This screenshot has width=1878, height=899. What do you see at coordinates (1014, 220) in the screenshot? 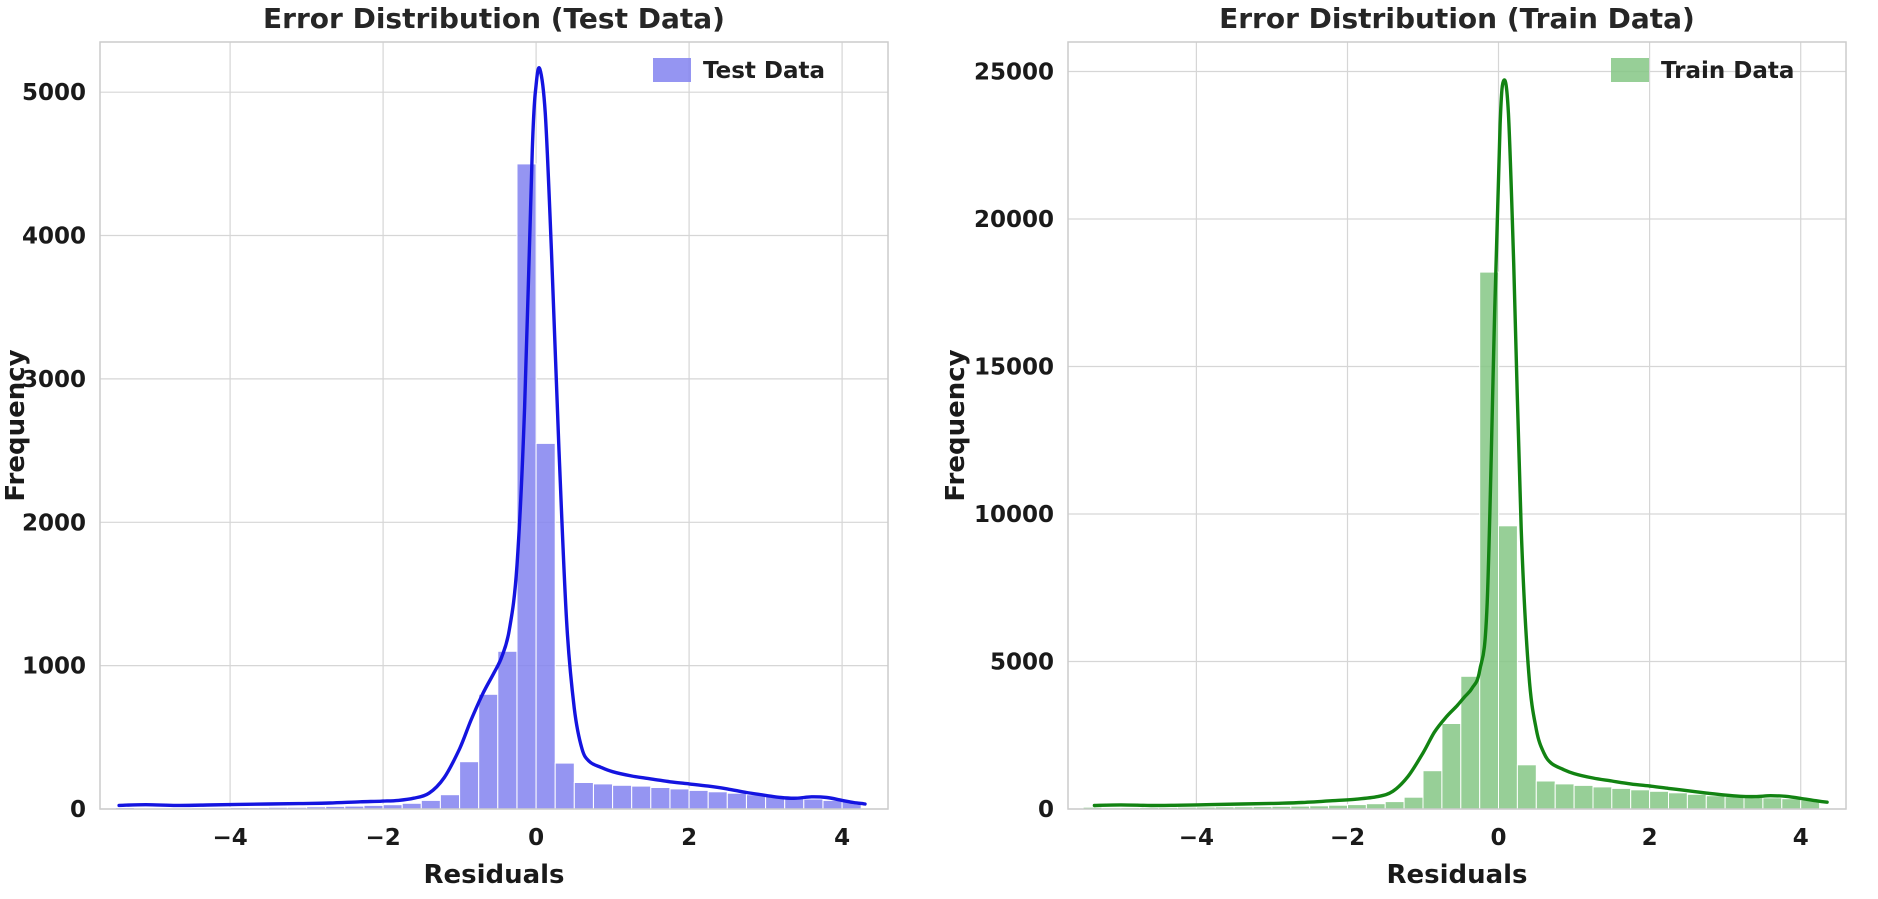
I see `y-tick-label: 20000` at bounding box center [1014, 220].